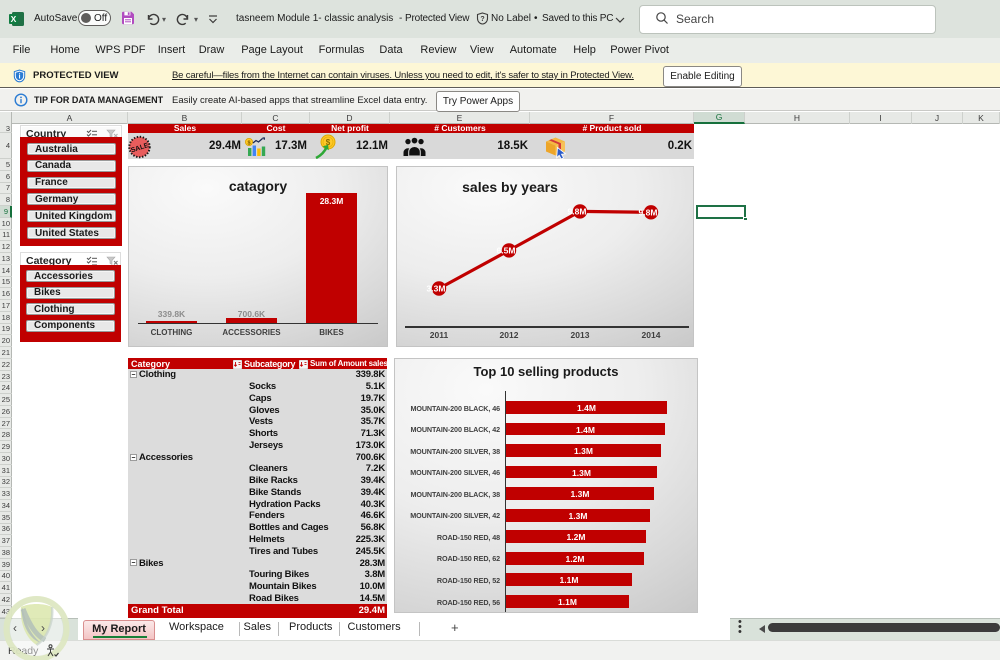 This screenshot has height=660, width=1000. Describe the element at coordinates (506, 250) in the screenshot. I see `svg-text: 6.5M` at that location.